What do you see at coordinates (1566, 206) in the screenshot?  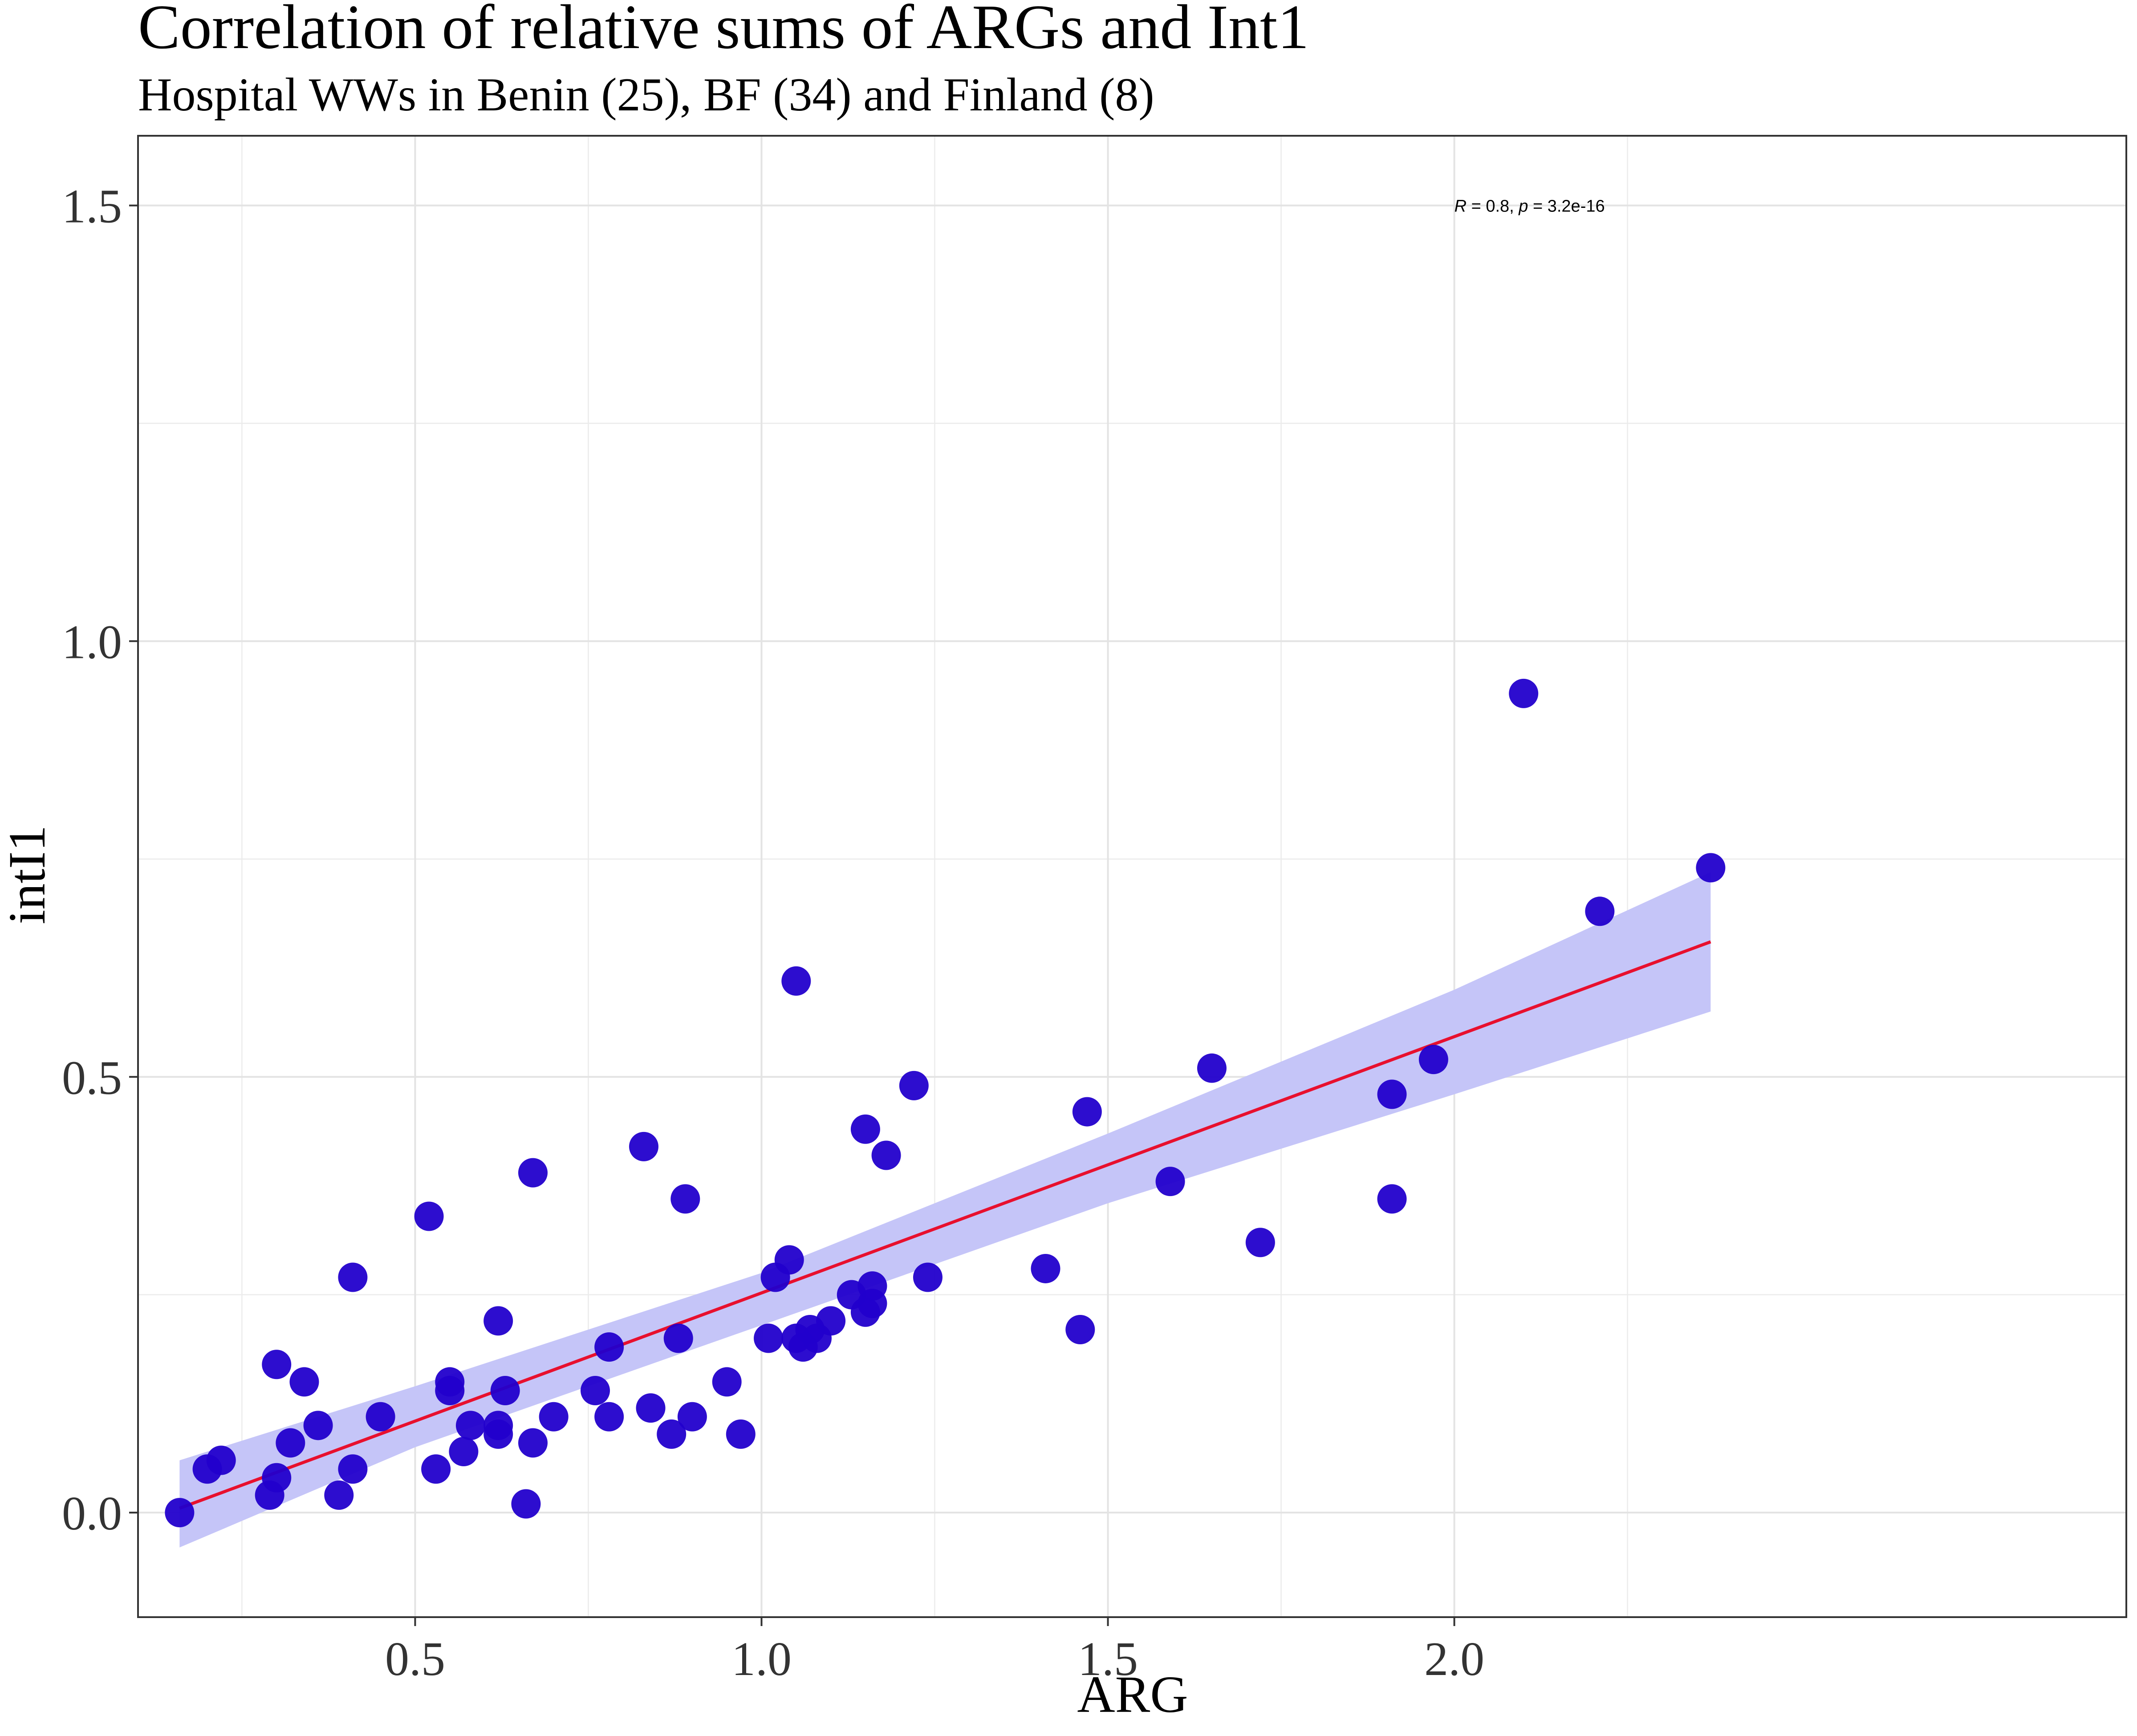 I see `p-value: = 3.2e-16` at bounding box center [1566, 206].